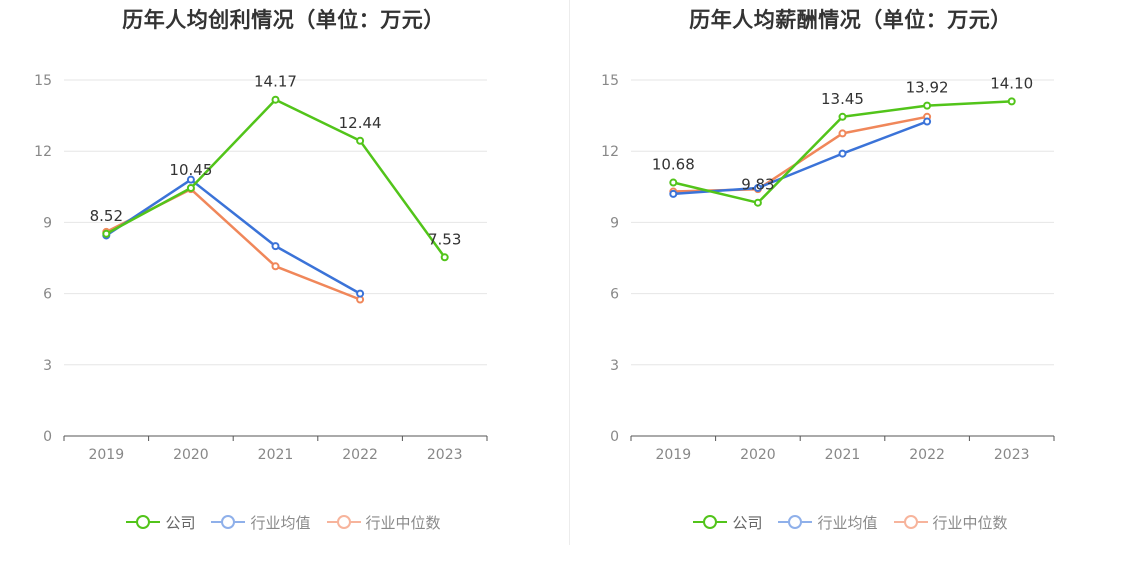  Describe the element at coordinates (927, 88) in the screenshot. I see `data-label: 13.92` at that location.